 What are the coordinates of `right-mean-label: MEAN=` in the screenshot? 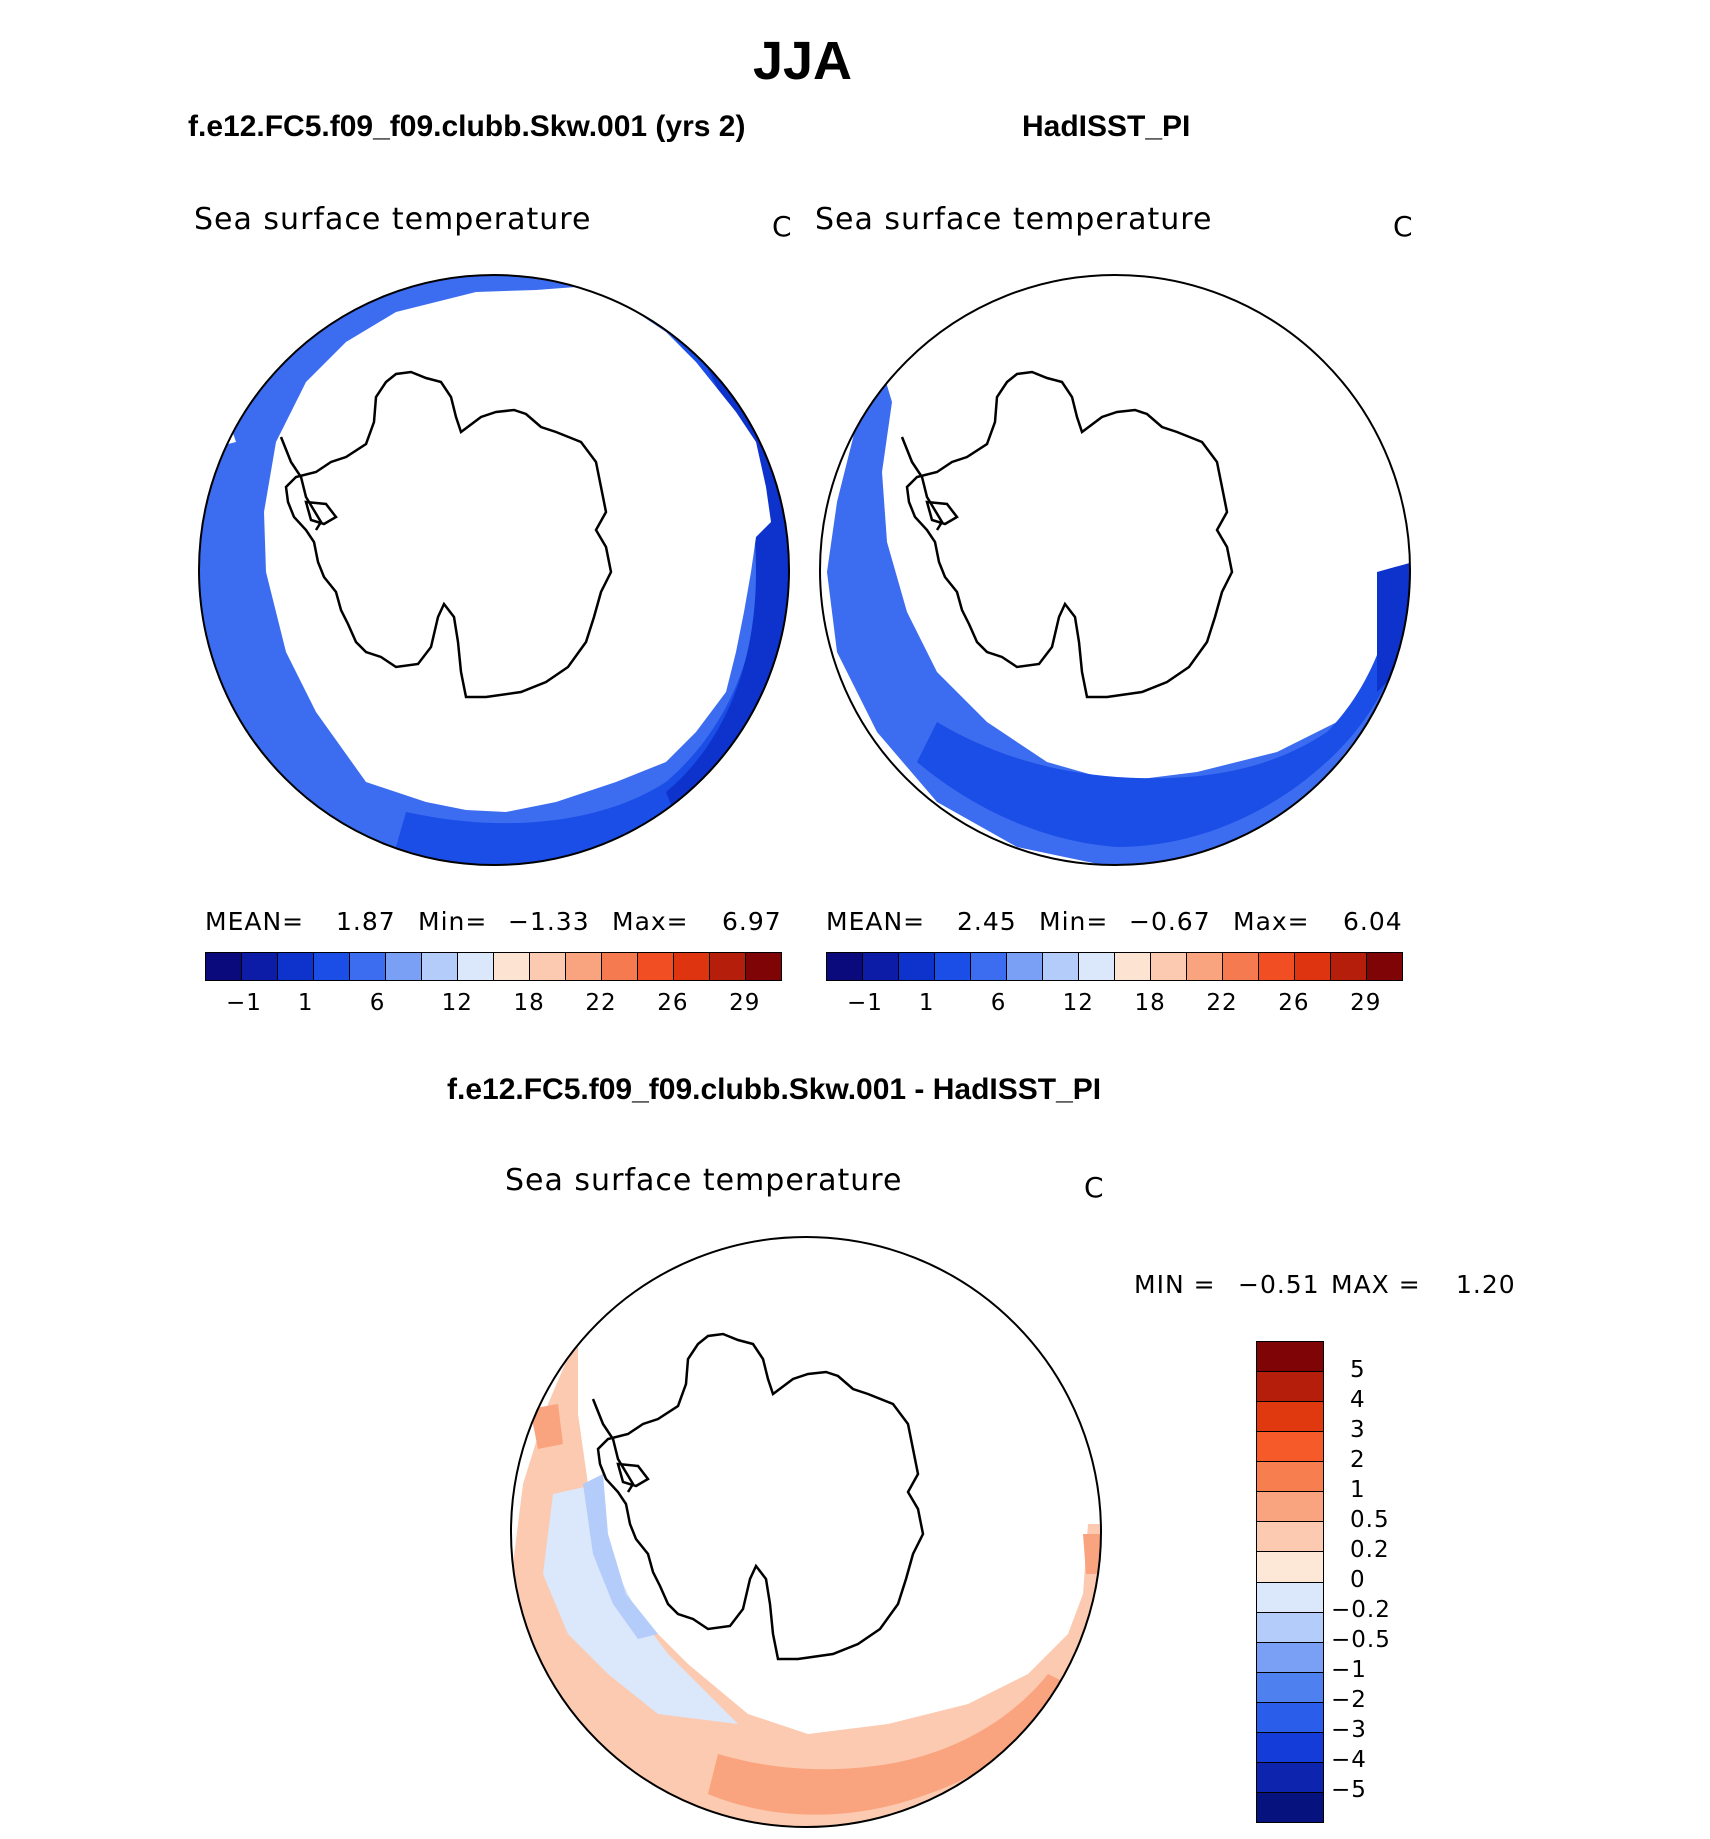 It's located at (876, 921).